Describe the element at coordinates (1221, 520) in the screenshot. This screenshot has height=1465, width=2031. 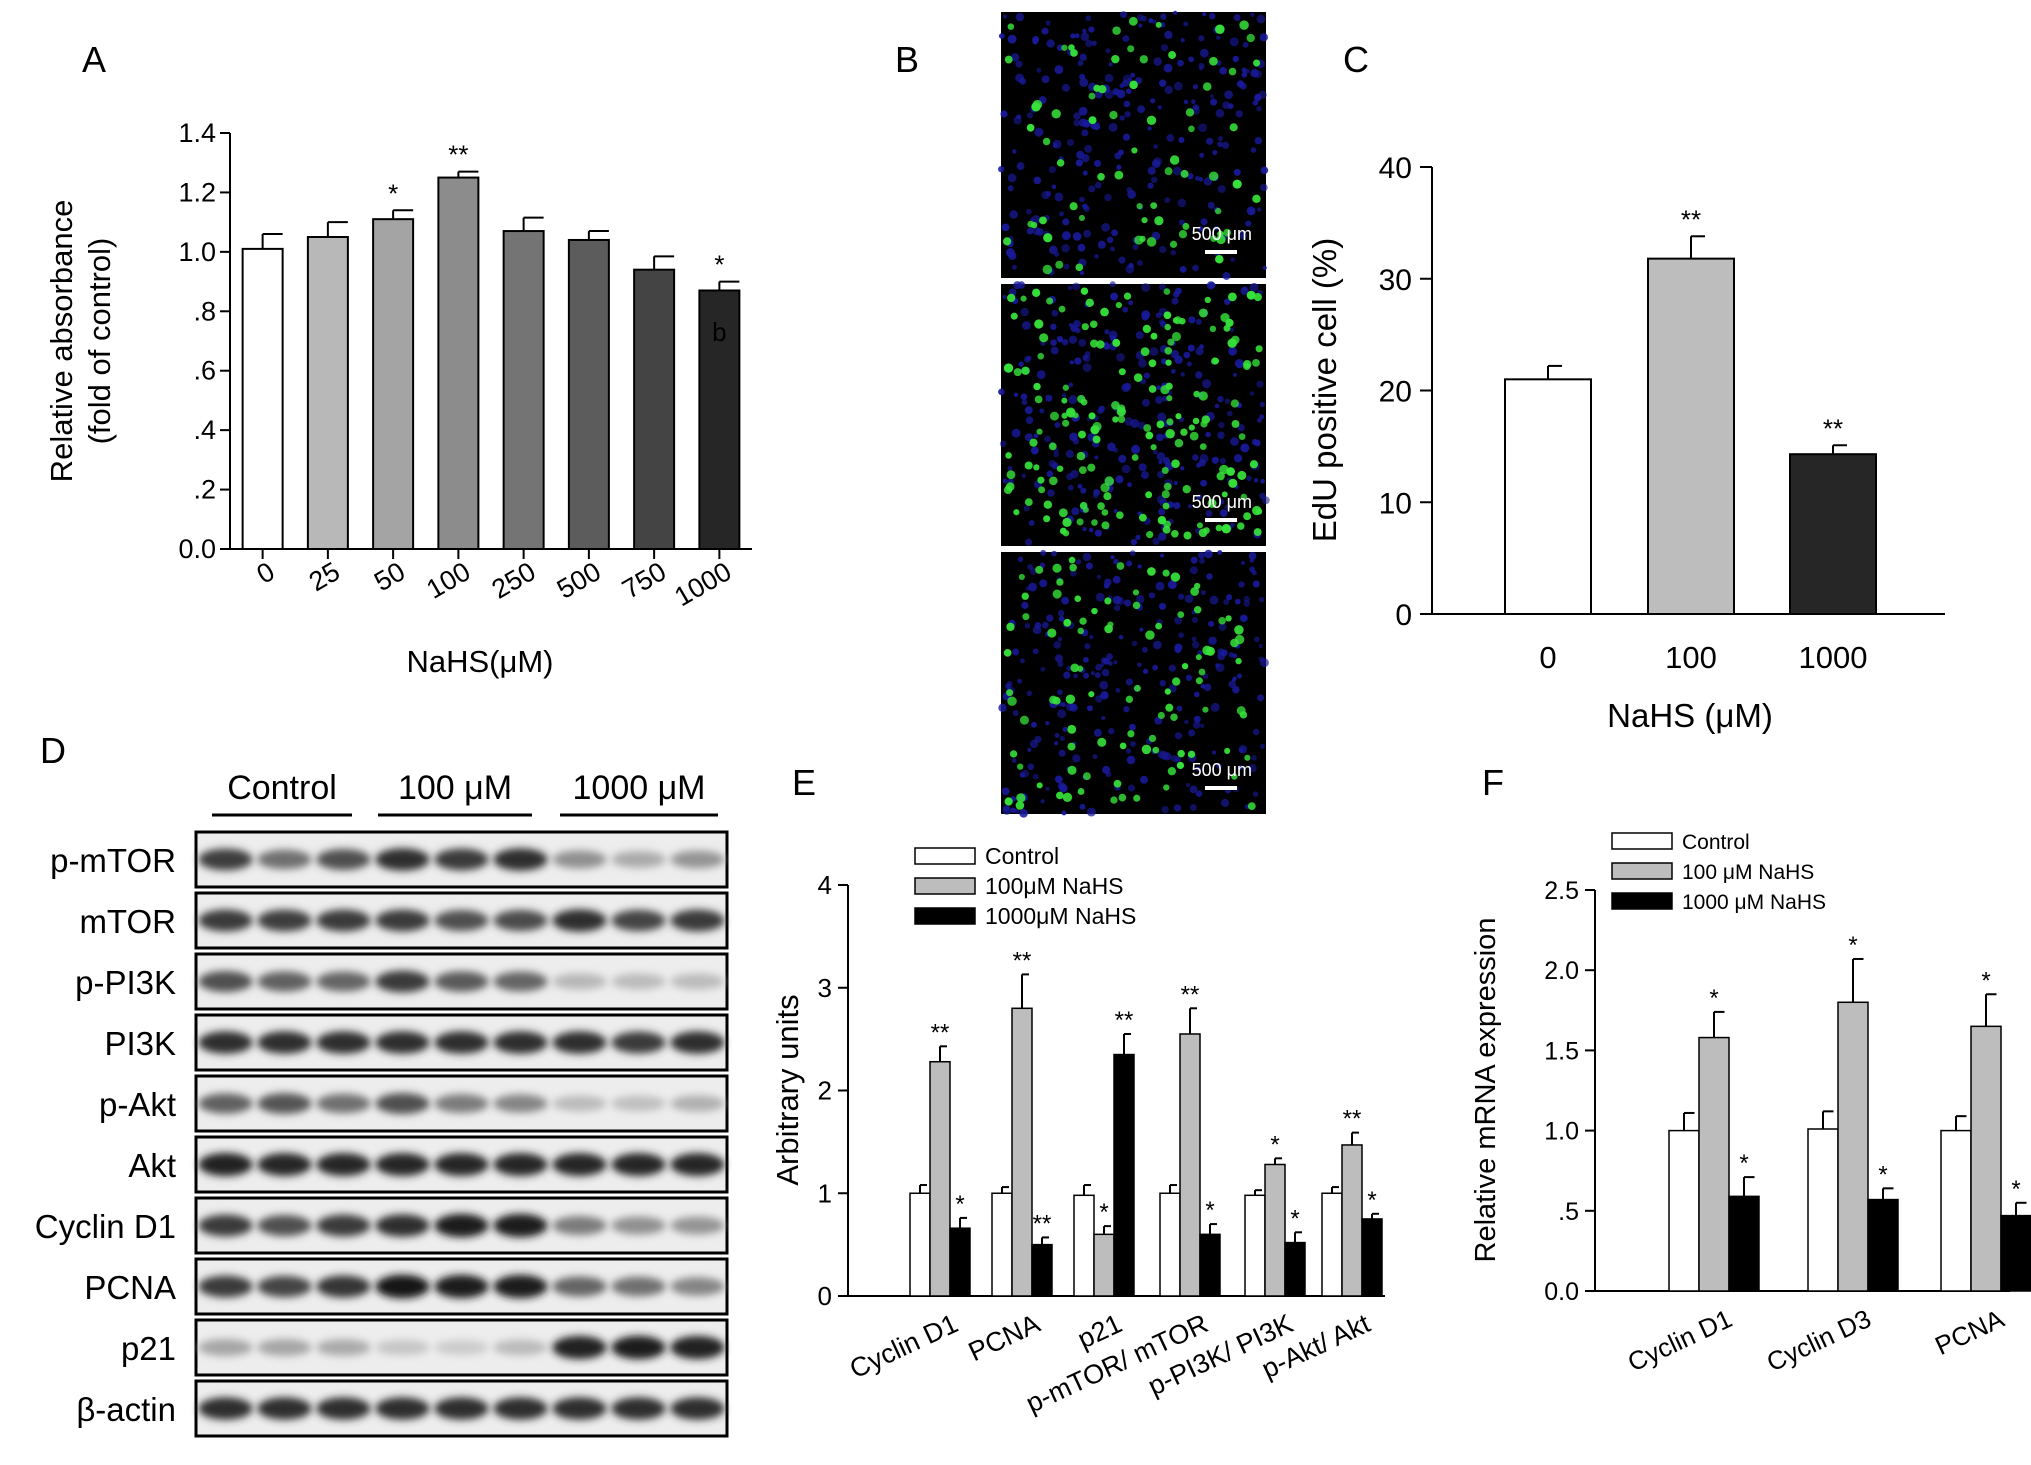
I see `scale-bar` at that location.